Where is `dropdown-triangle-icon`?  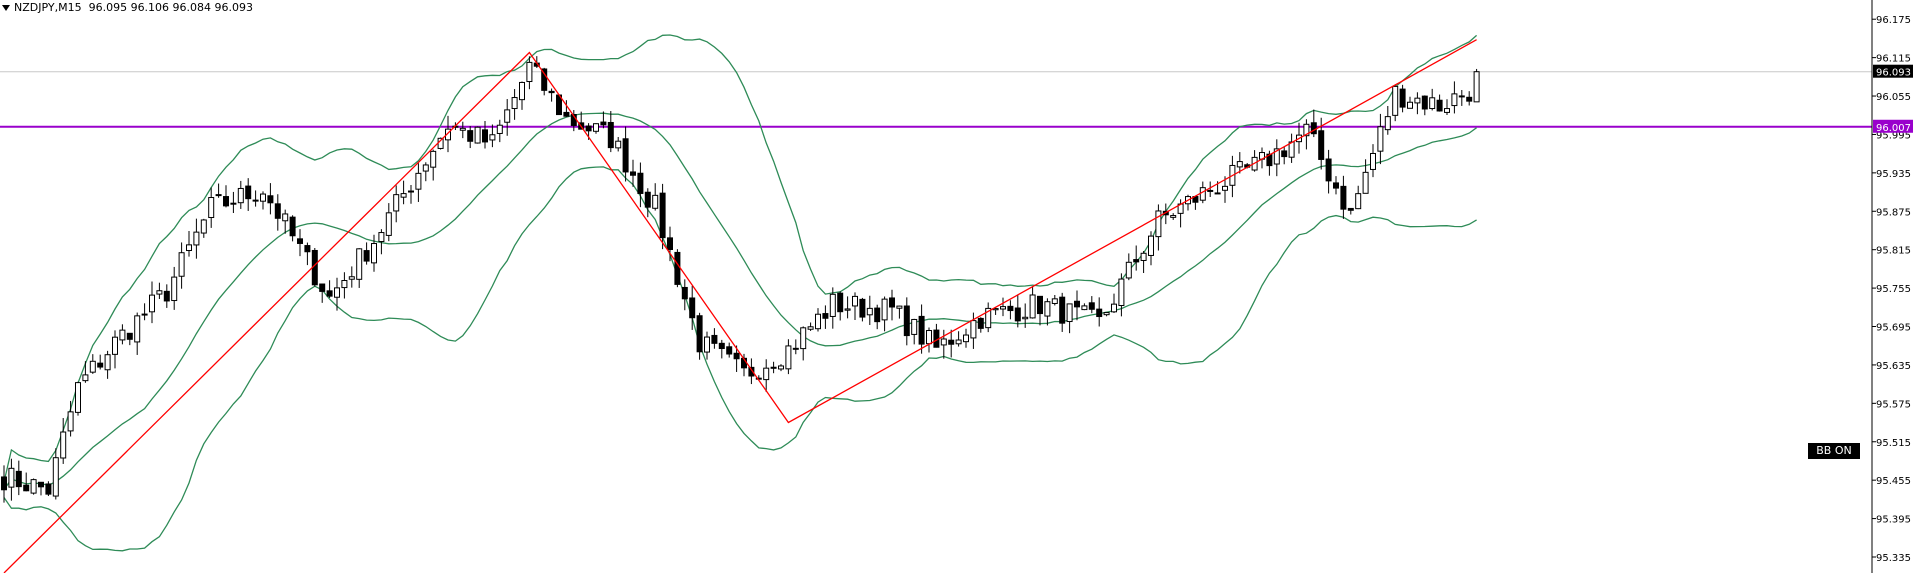 dropdown-triangle-icon is located at coordinates (6, 8).